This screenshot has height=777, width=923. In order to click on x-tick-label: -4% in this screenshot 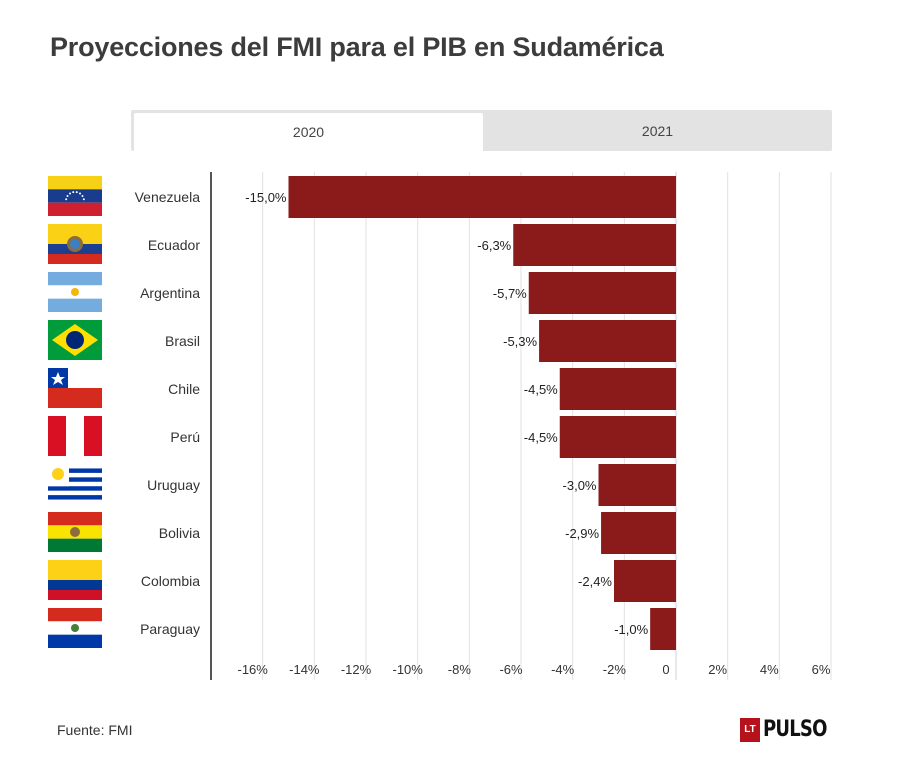, I will do `click(563, 669)`.